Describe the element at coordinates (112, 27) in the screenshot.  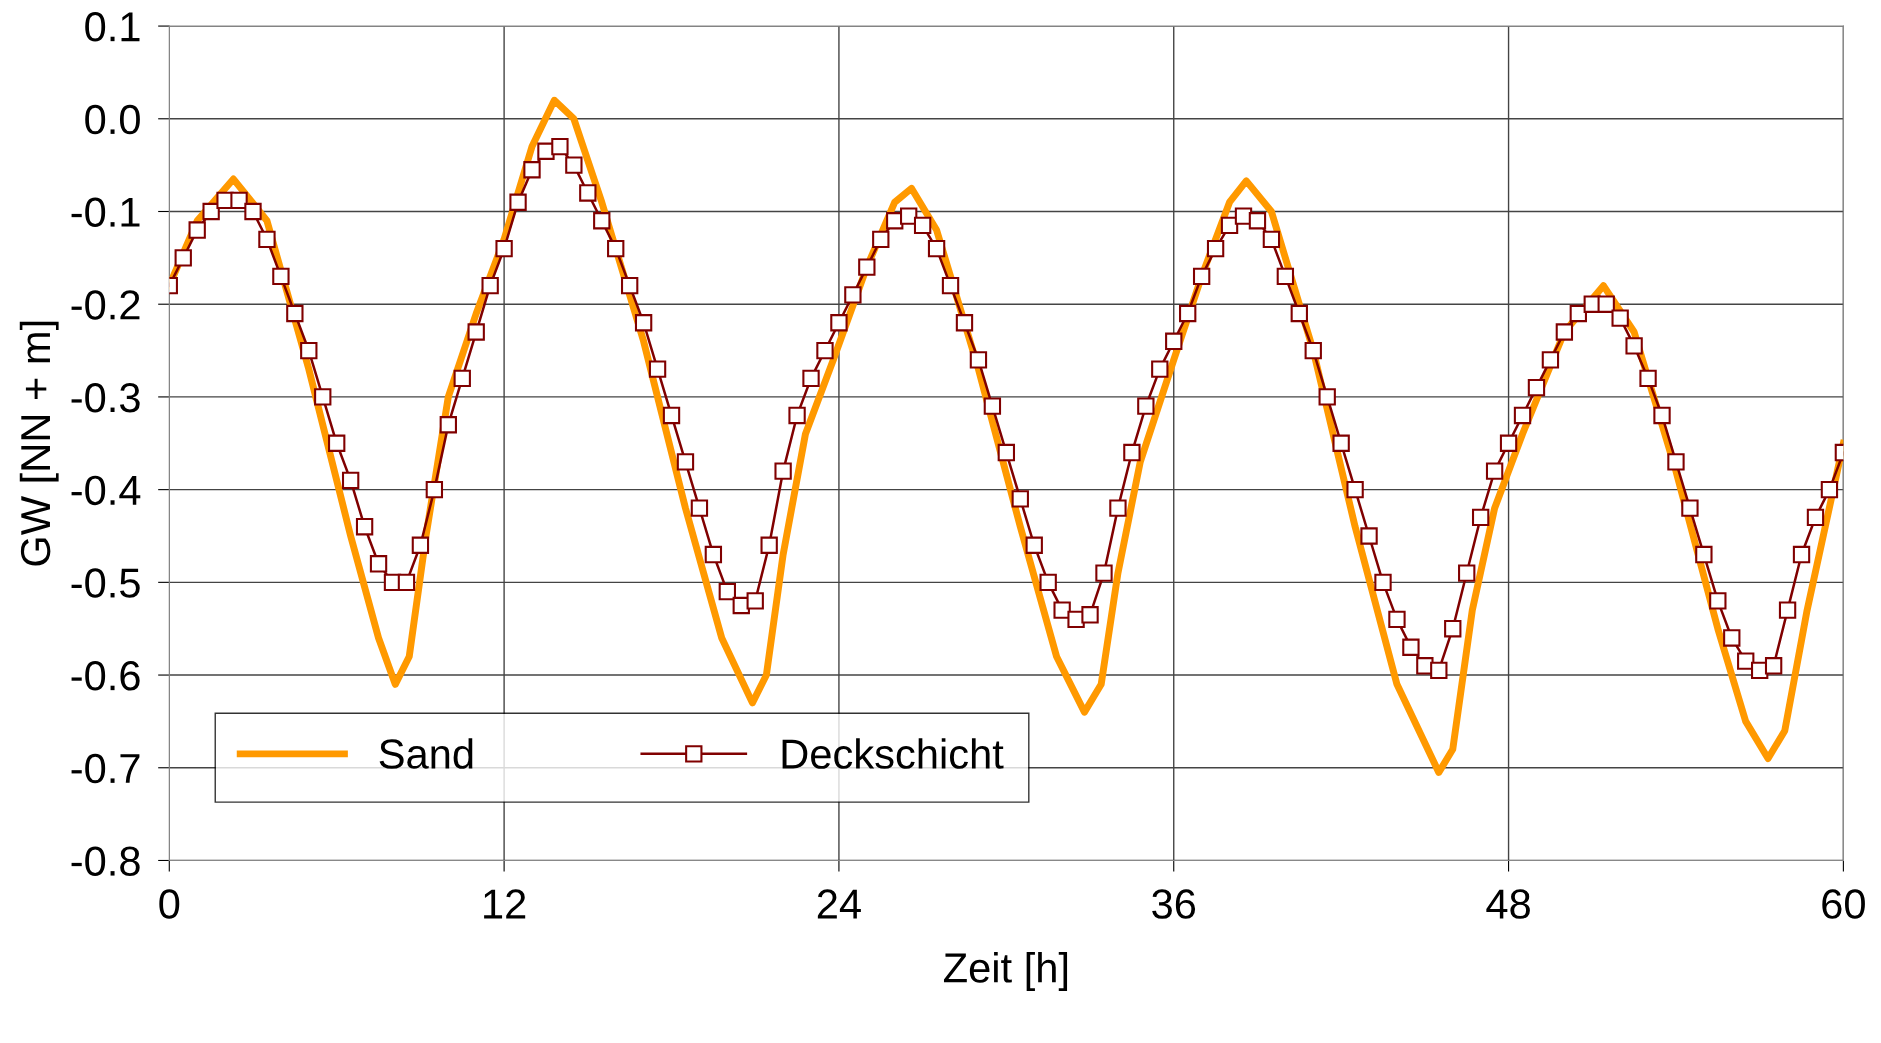
I see `y-tick-label: 0.1` at that location.